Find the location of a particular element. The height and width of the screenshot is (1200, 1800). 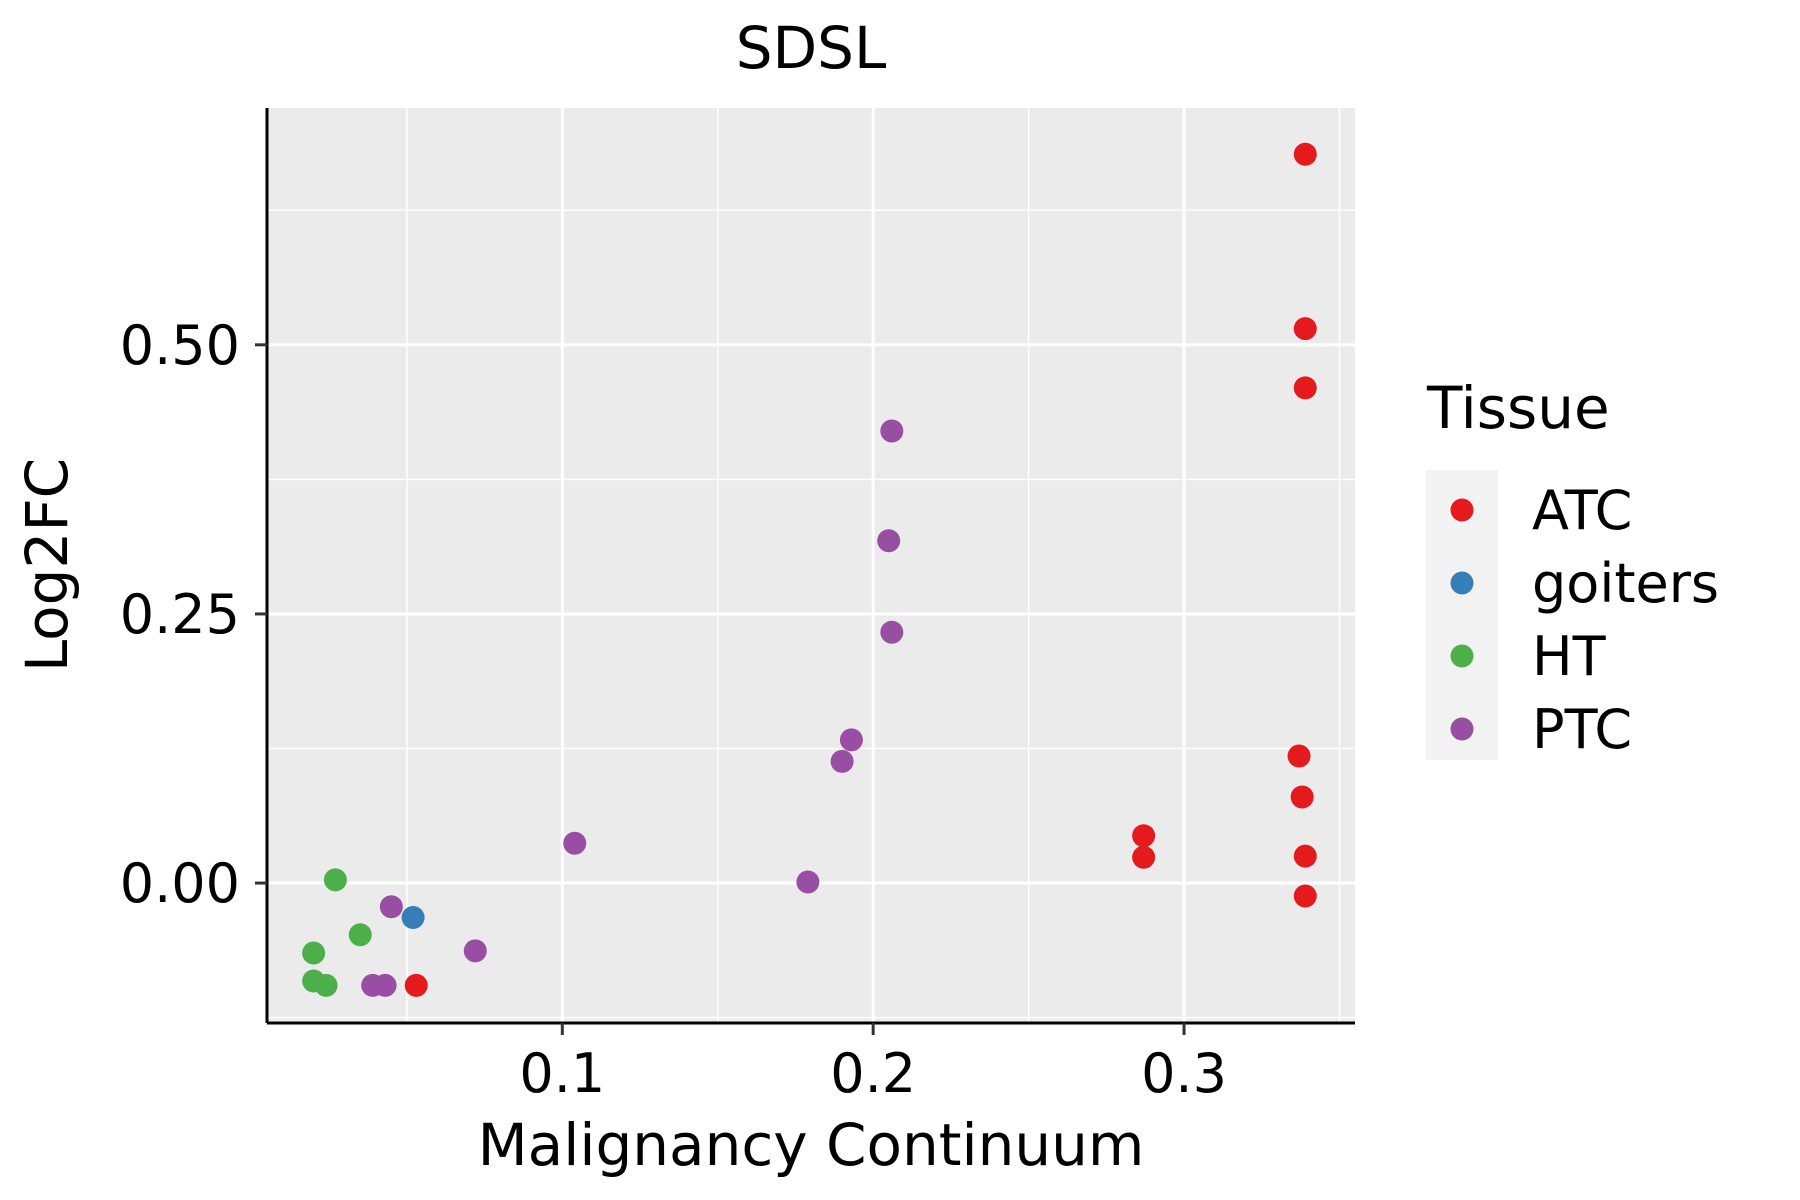

chart-title: SDSL is located at coordinates (811, 48).